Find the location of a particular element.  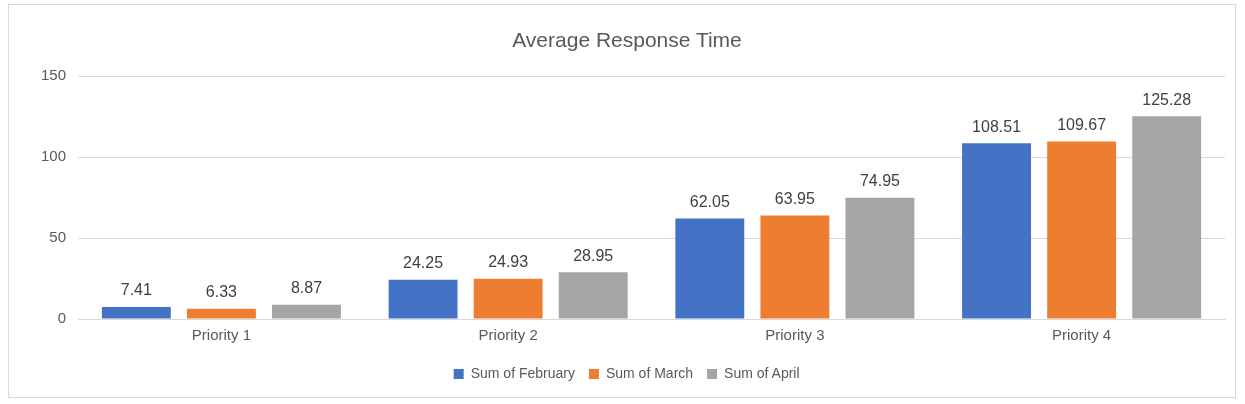

data-label: 125.28 is located at coordinates (1167, 99).